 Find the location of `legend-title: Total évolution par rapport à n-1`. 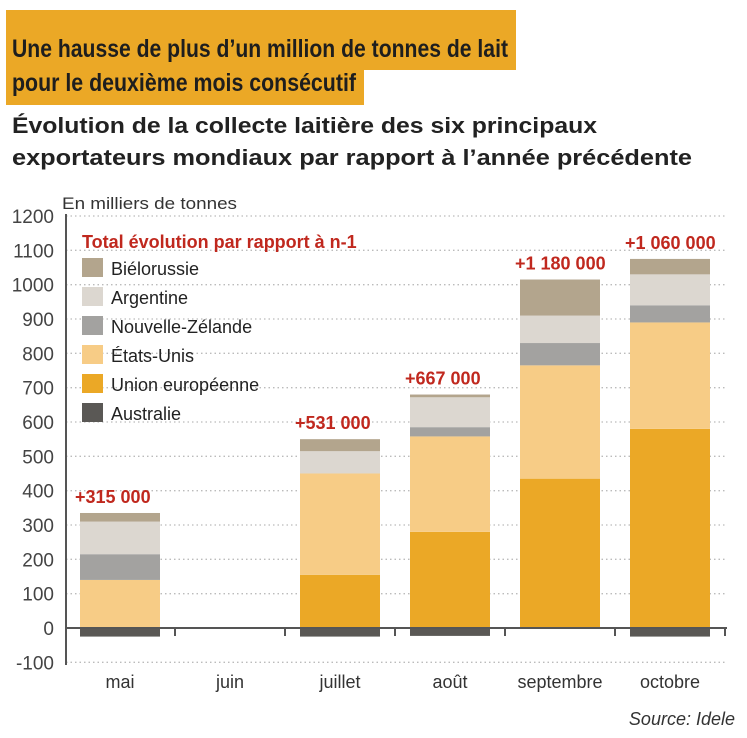

legend-title: Total évolution par rapport à n-1 is located at coordinates (219, 242).